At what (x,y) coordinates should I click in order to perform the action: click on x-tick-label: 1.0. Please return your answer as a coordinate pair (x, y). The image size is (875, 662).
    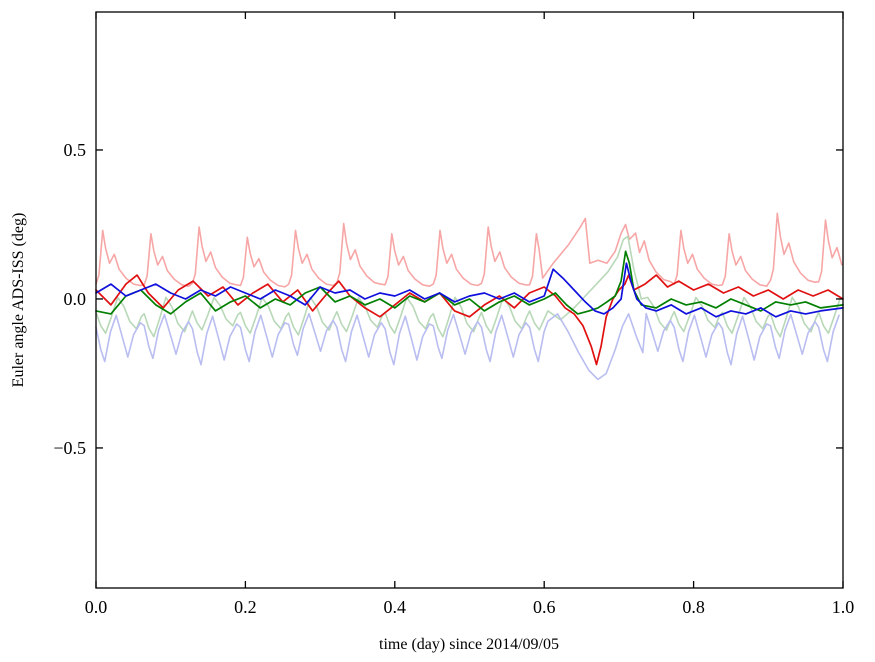
    Looking at the image, I should click on (843, 607).